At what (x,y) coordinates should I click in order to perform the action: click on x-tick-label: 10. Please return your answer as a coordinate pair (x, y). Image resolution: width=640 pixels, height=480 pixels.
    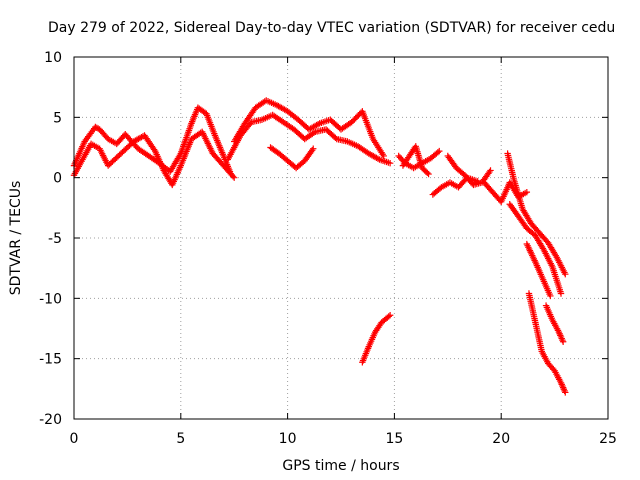
    Looking at the image, I should click on (288, 439).